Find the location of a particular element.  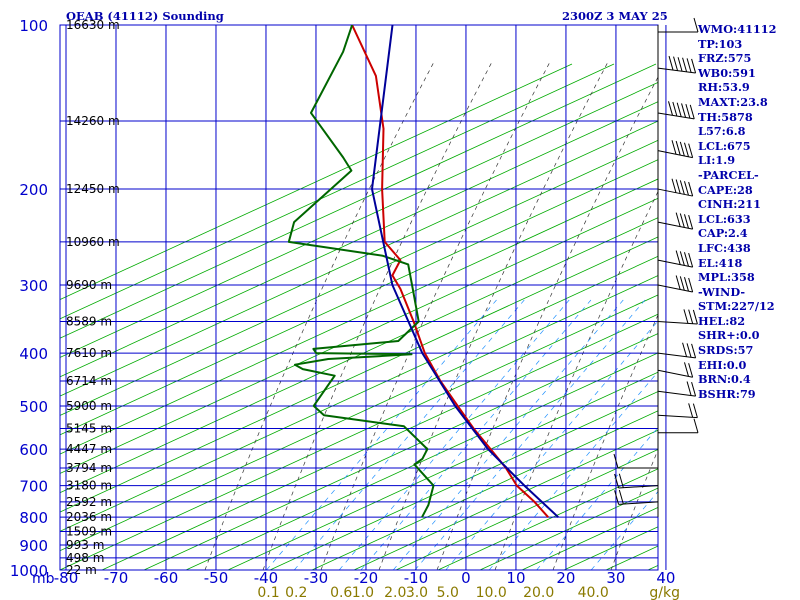

temperature-tick-label: -50 is located at coordinates (216, 578).